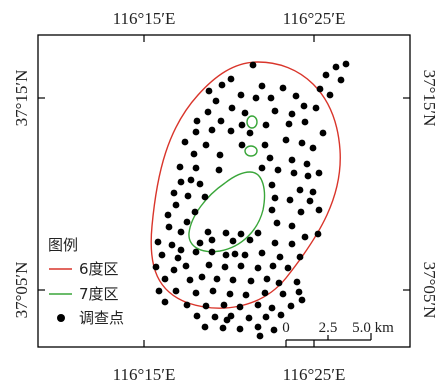 The image size is (447, 389). Describe the element at coordinates (328, 340) in the screenshot. I see `scale-bar` at that location.